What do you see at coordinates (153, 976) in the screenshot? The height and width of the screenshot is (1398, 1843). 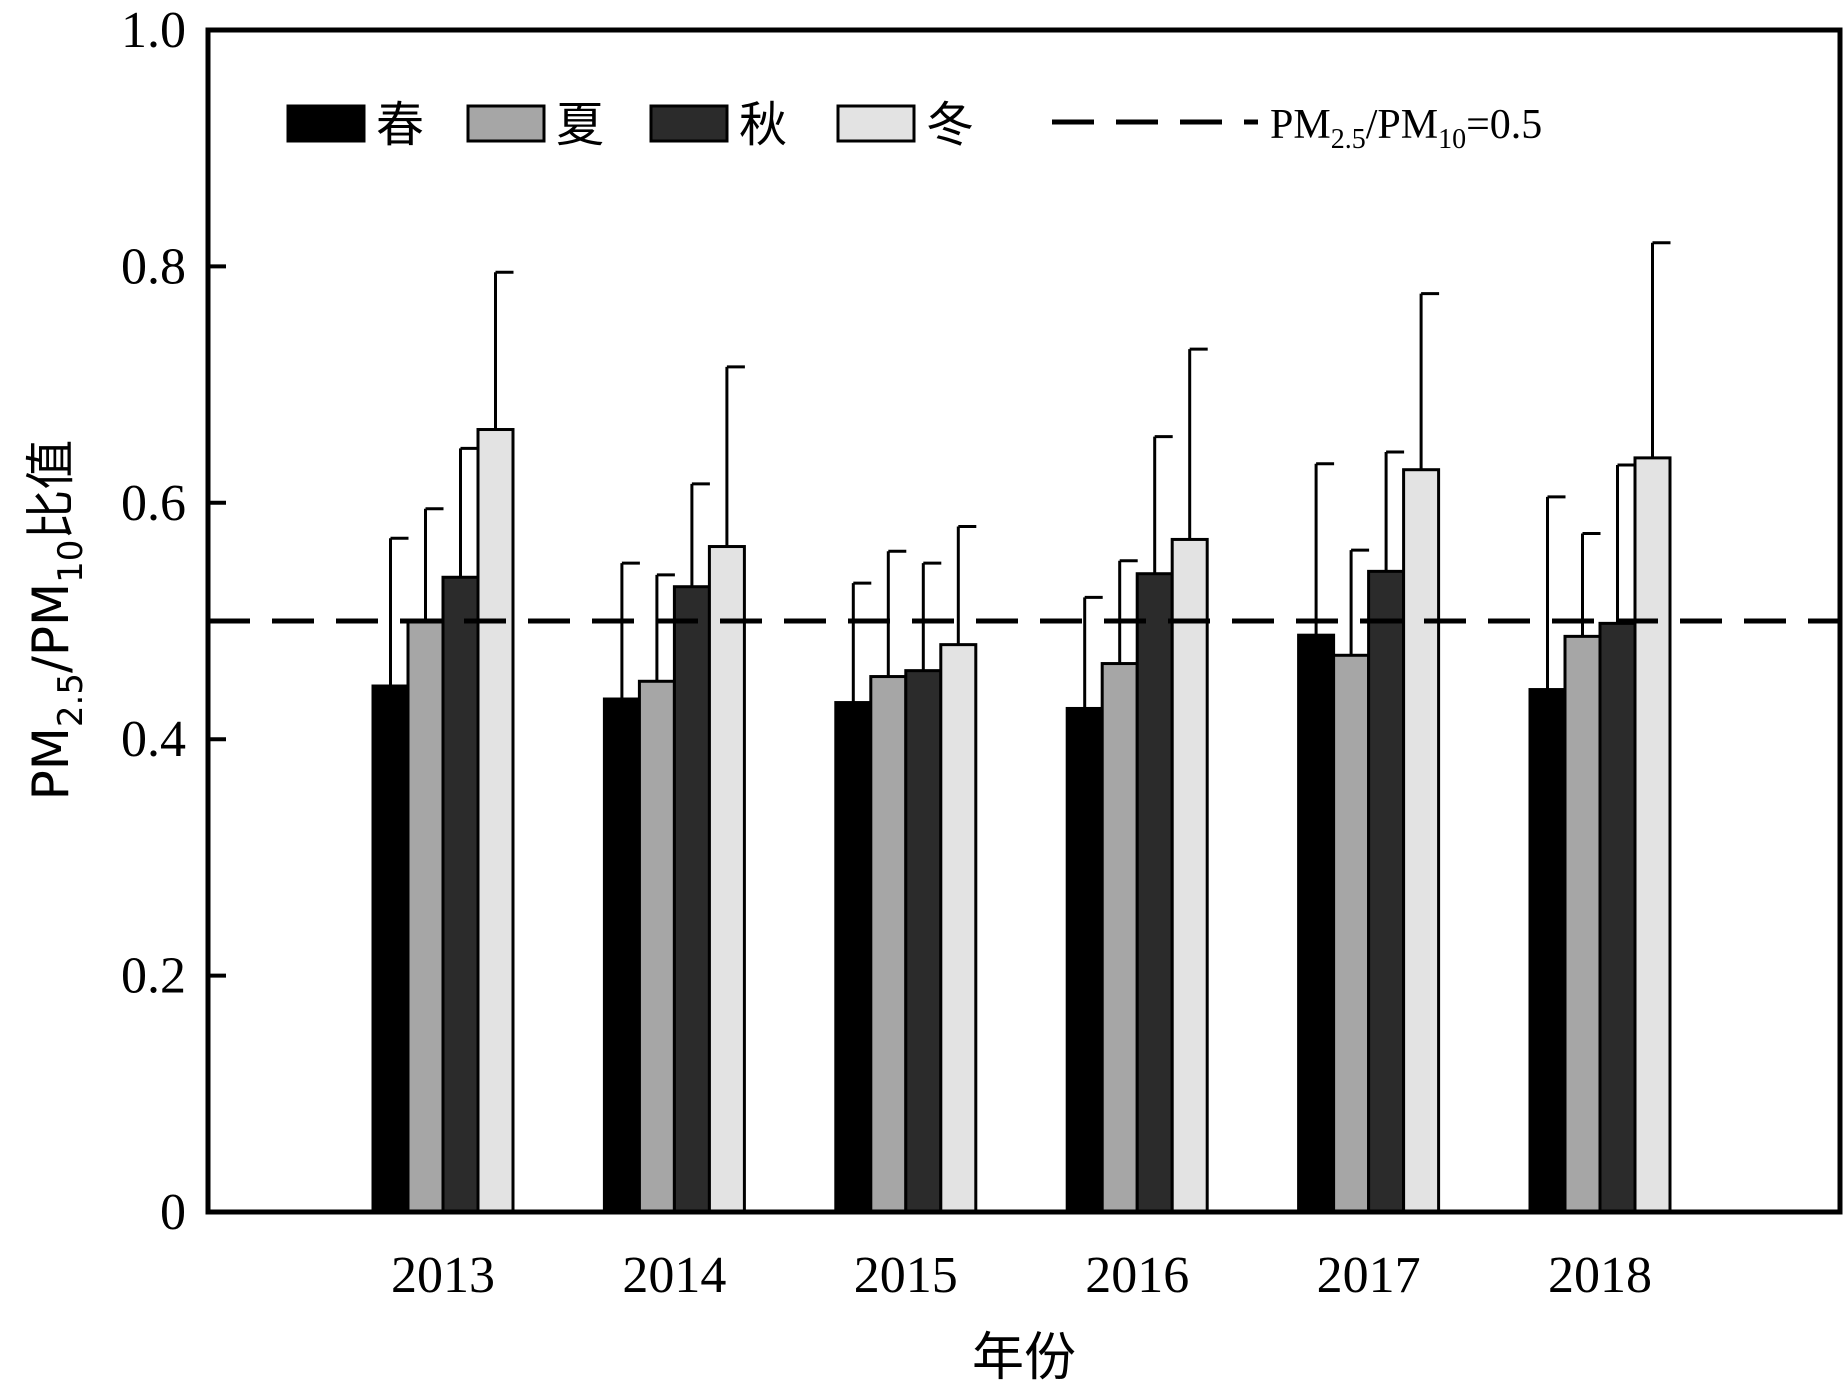 I see `y-tick-label: 0.2` at bounding box center [153, 976].